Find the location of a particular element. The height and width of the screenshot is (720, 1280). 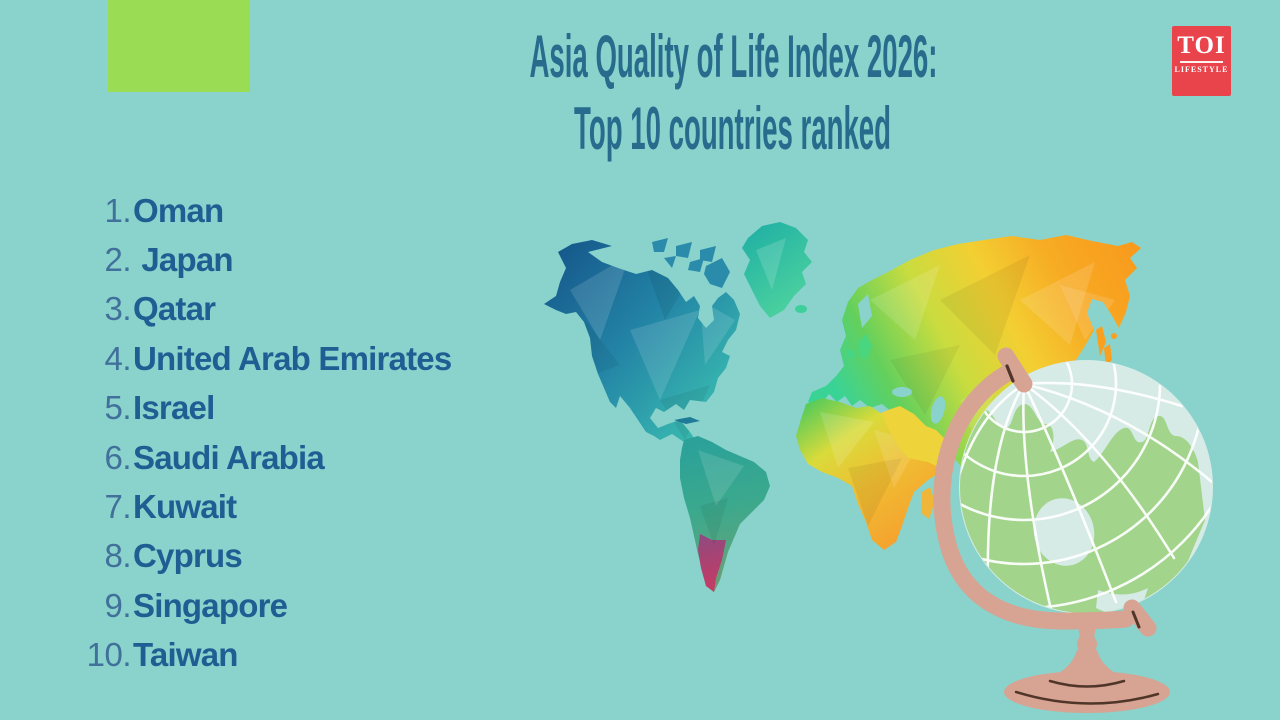

country-name: Kuwait is located at coordinates (185, 507).